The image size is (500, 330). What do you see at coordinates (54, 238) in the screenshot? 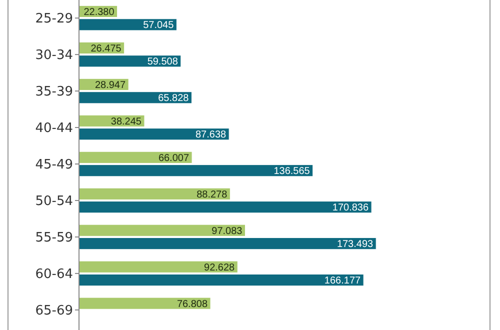
I see `y-tick-label: 55-59` at bounding box center [54, 238].